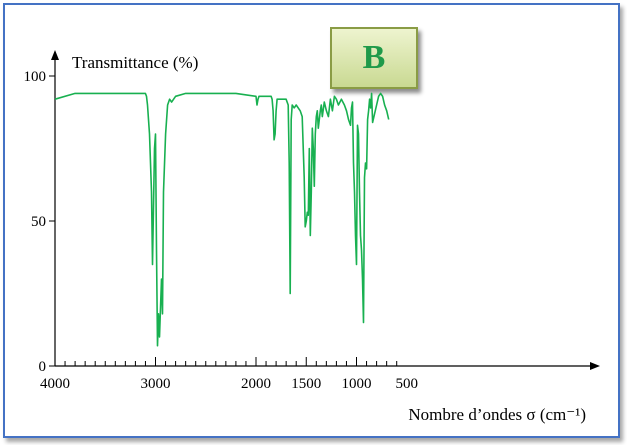  Describe the element at coordinates (229, 374) in the screenshot. I see `x-ticks: 4000 3000 2000 1500 1000 500` at that location.